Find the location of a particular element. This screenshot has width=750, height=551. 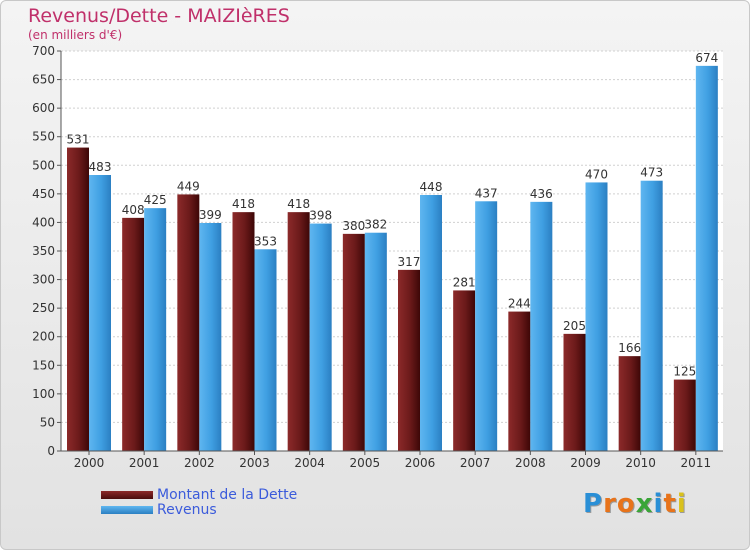

label-revenus-2003: 353 is located at coordinates (265, 241).